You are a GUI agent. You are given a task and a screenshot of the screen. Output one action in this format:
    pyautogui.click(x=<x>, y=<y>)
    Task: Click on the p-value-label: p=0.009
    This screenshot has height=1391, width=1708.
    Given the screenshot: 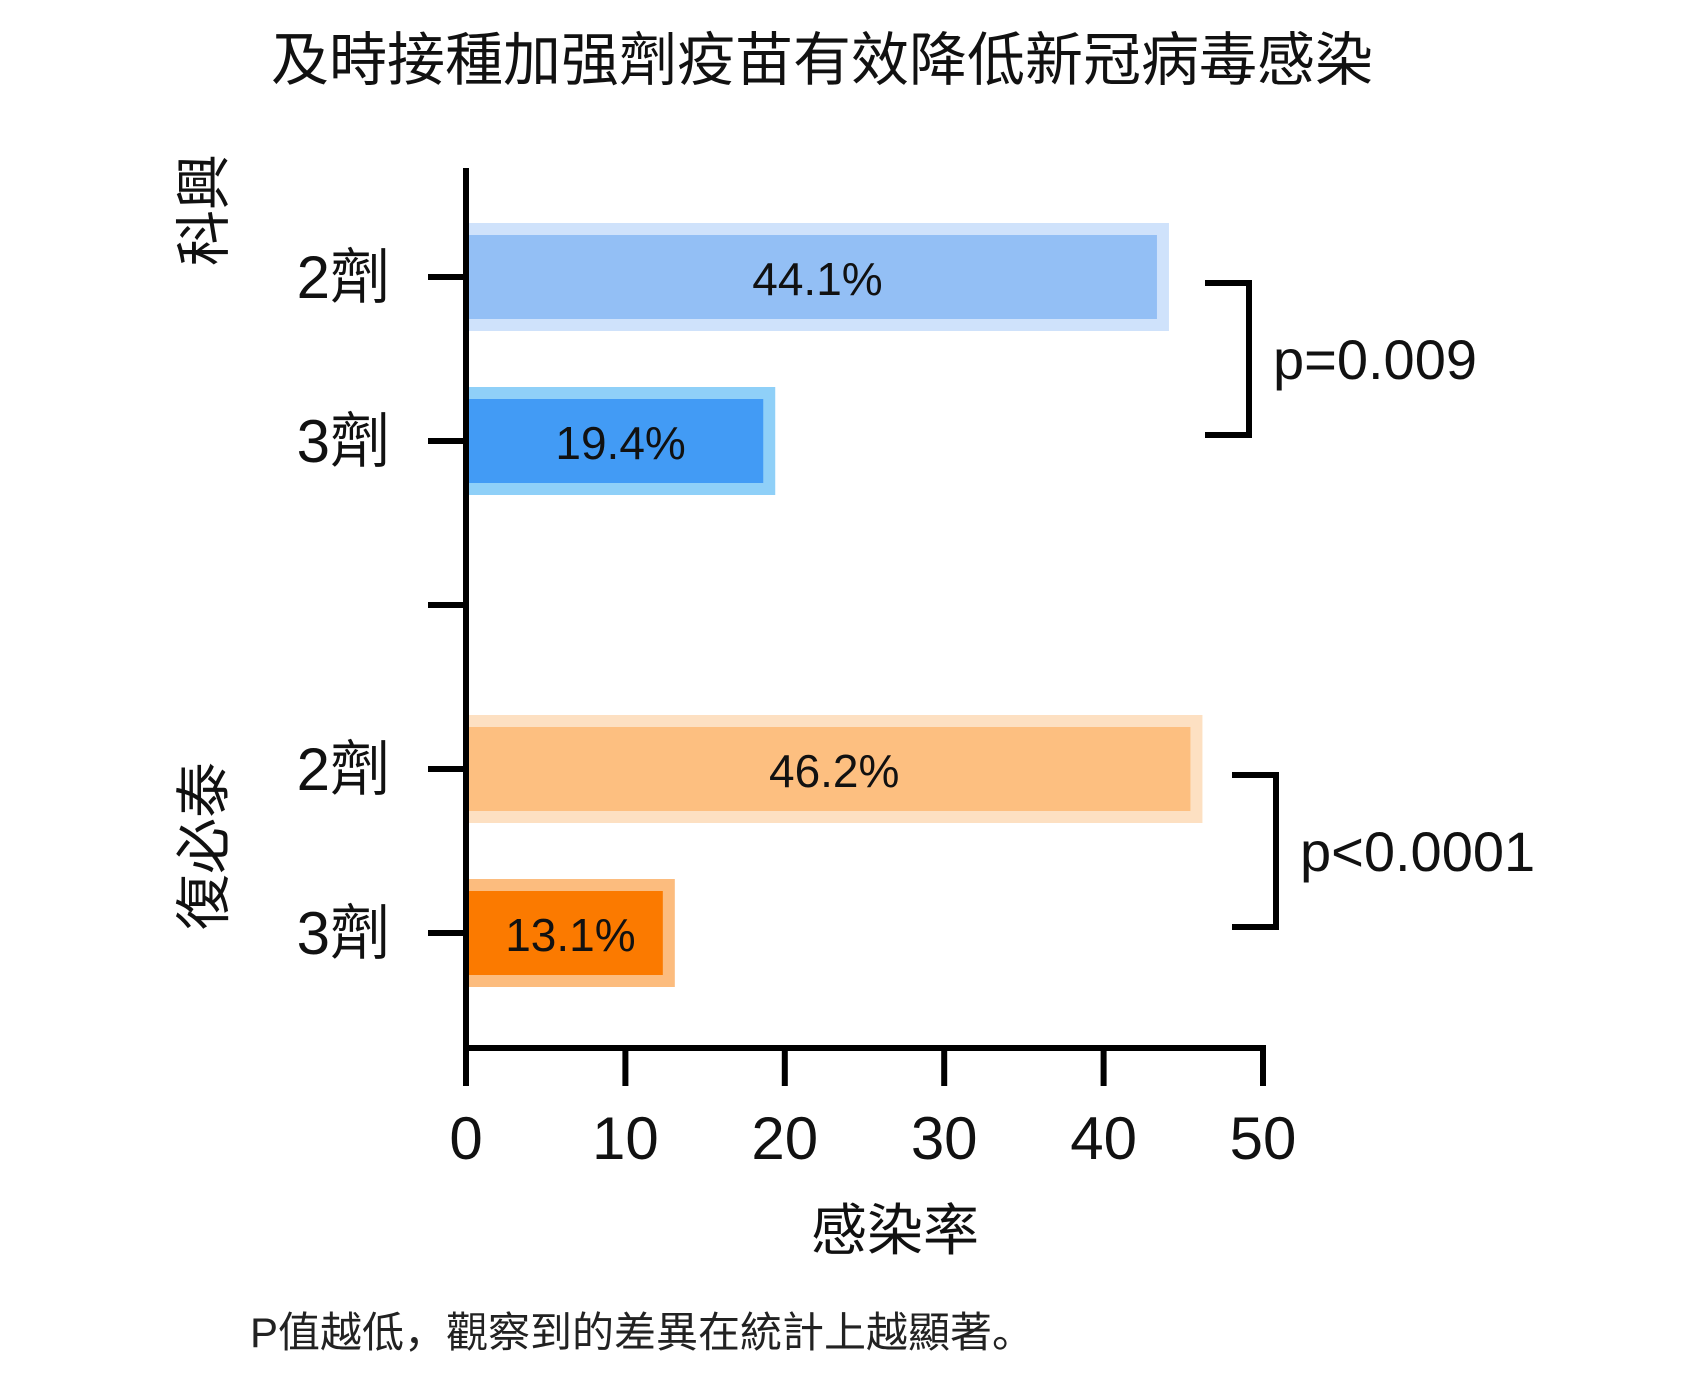 What is the action you would take?
    pyautogui.click(x=1375, y=359)
    